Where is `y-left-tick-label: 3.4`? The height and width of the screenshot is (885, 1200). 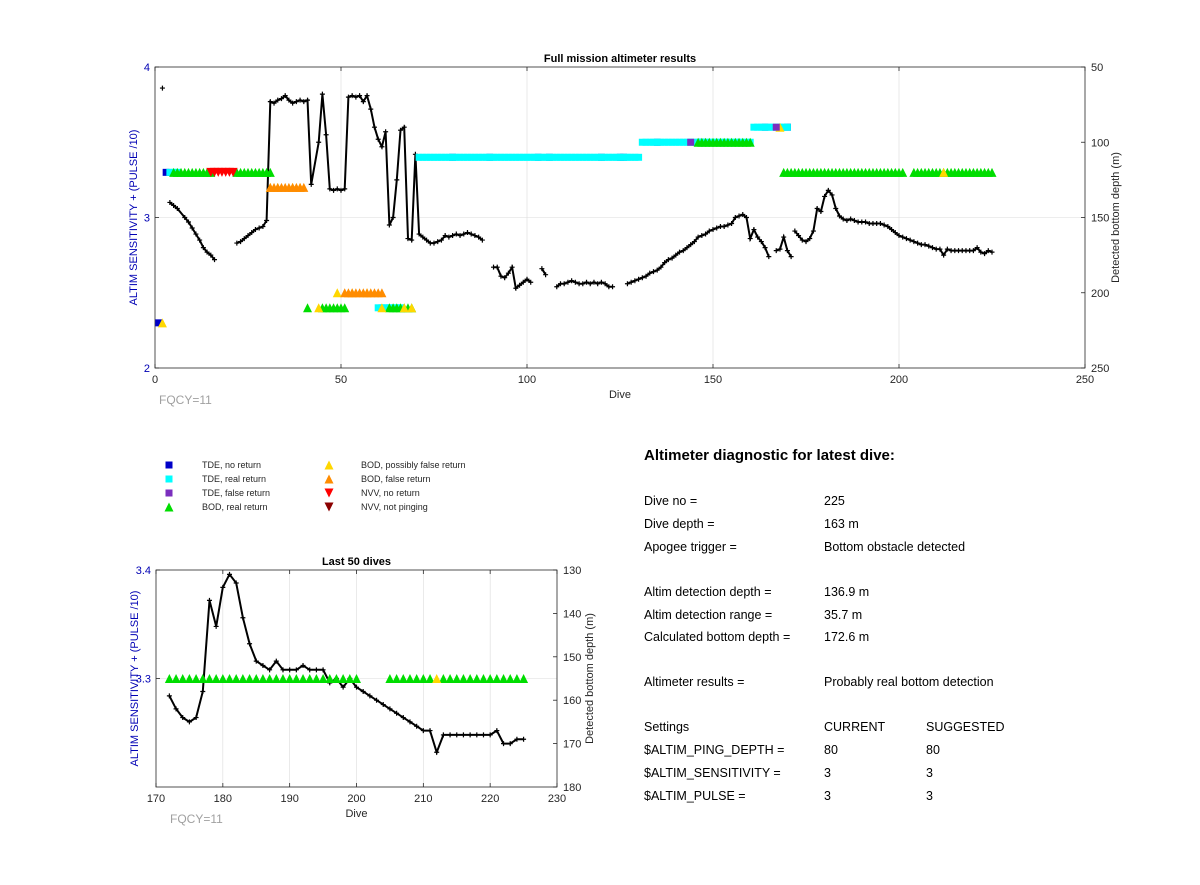 y-left-tick-label: 3.4 is located at coordinates (143, 571).